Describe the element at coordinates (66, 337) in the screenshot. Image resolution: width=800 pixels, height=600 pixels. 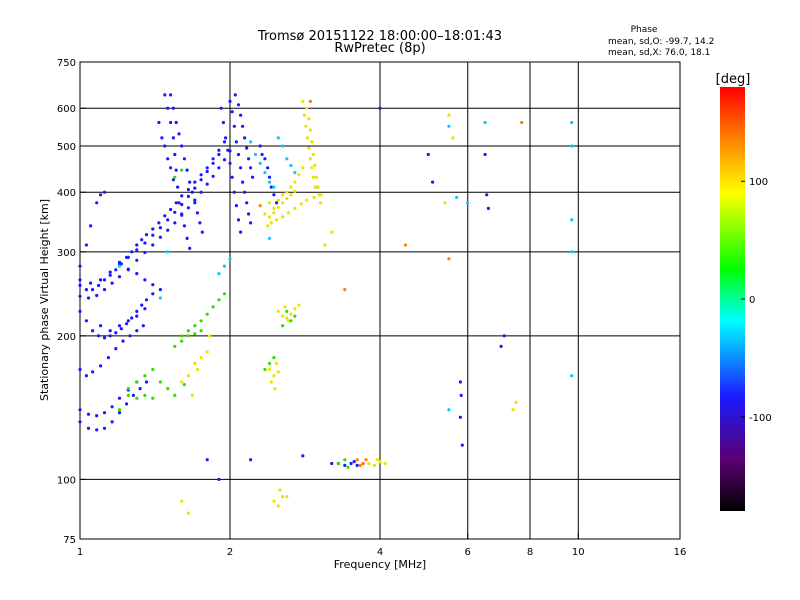
I see `y-tick-label: 200` at that location.